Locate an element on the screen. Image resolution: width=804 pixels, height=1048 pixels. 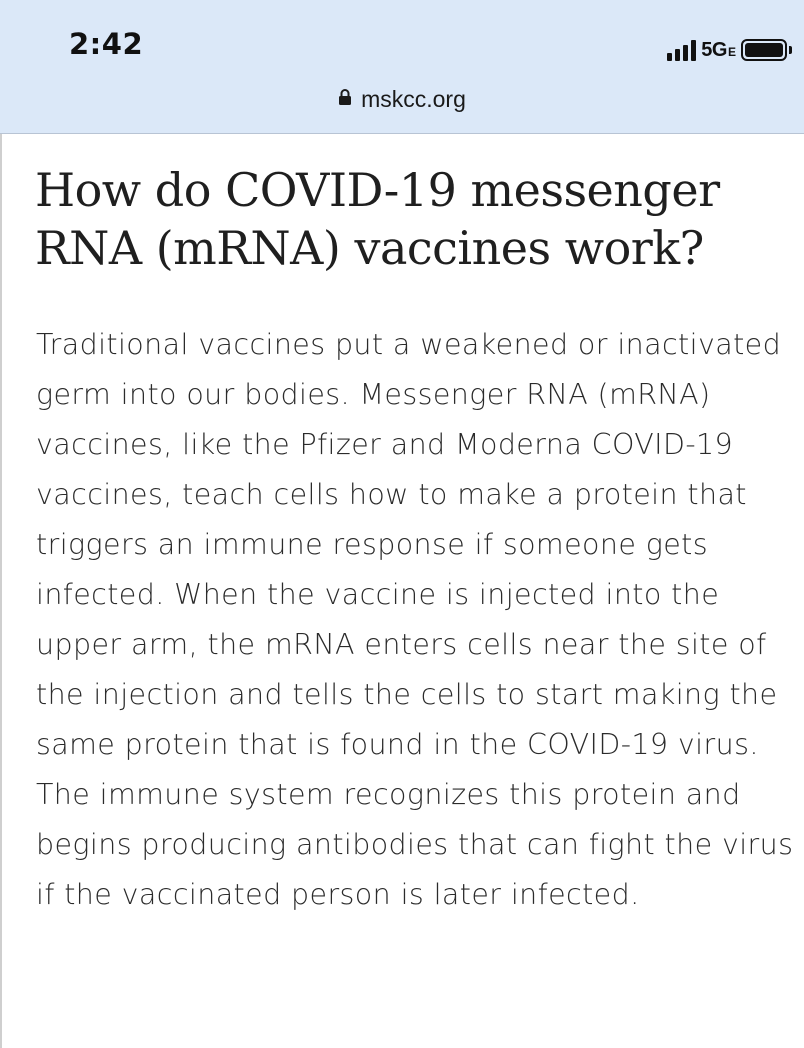
network-type: 5G is located at coordinates (714, 49).